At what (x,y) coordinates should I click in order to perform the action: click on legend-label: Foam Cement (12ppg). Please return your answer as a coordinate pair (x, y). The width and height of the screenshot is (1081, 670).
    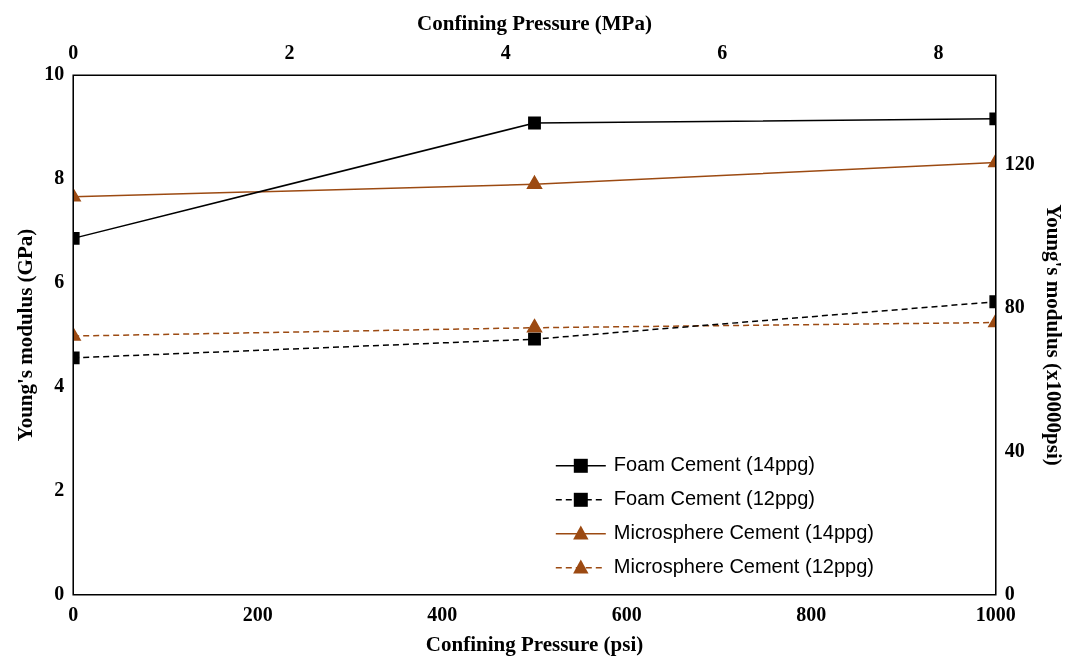
    Looking at the image, I should click on (714, 498).